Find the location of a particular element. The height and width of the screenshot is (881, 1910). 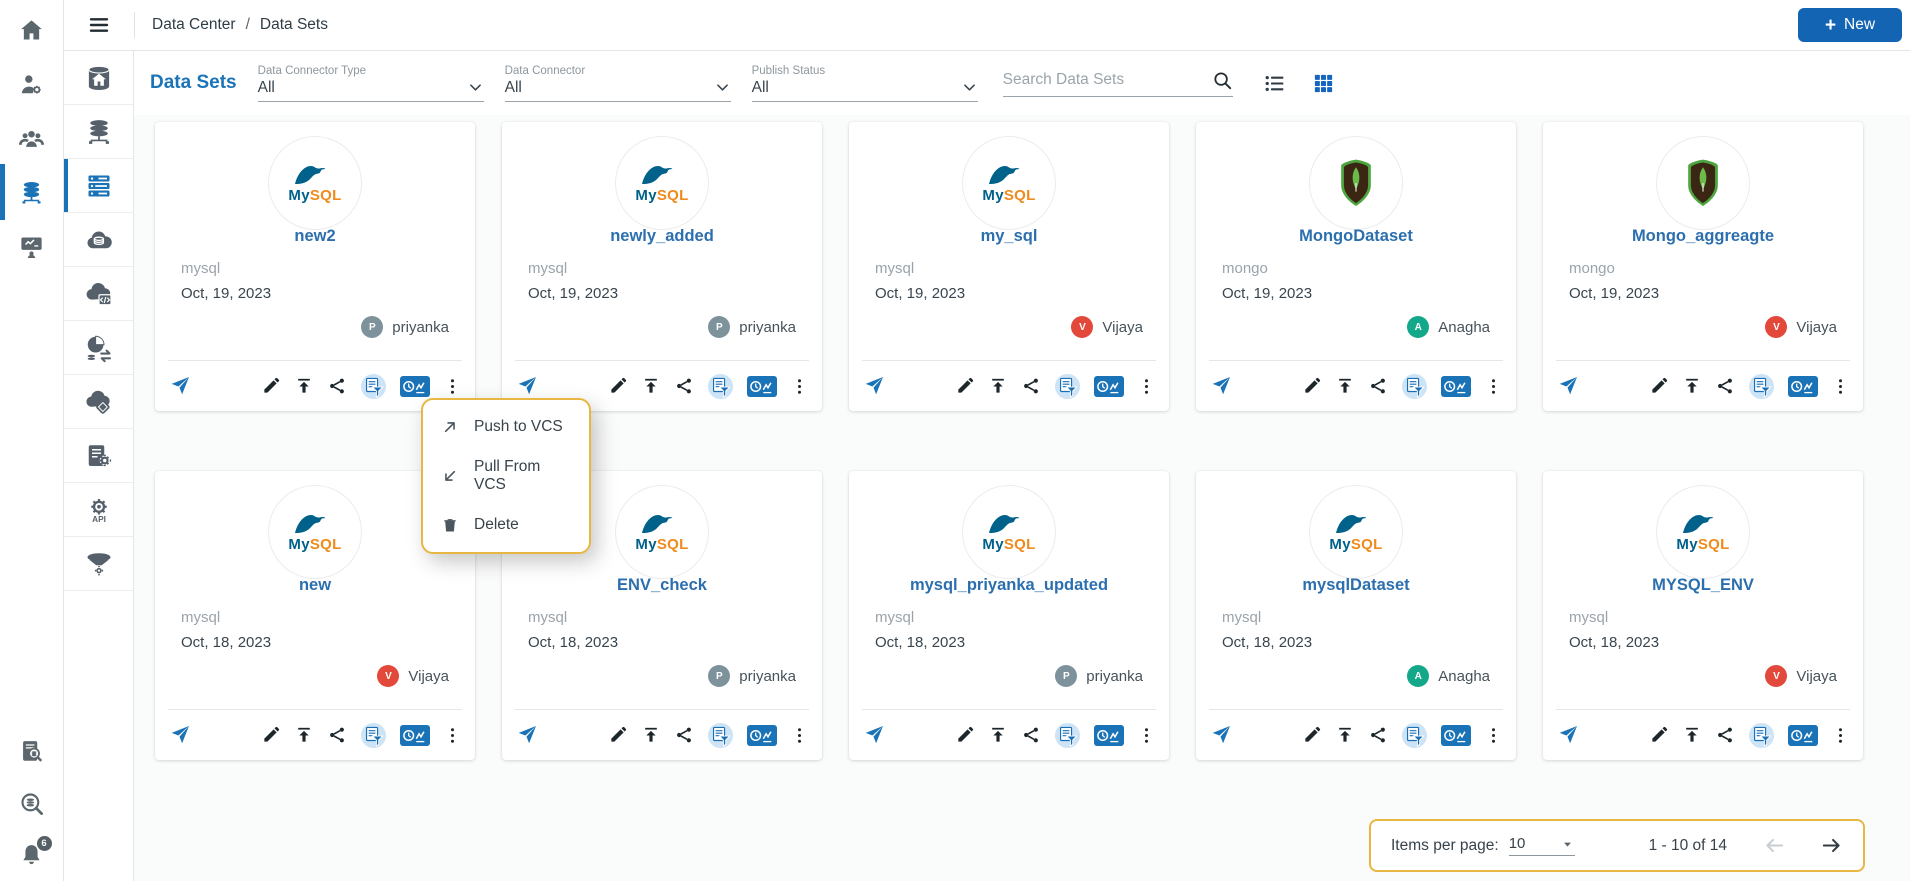

sidebar-item-data-sync is located at coordinates (98, 348).